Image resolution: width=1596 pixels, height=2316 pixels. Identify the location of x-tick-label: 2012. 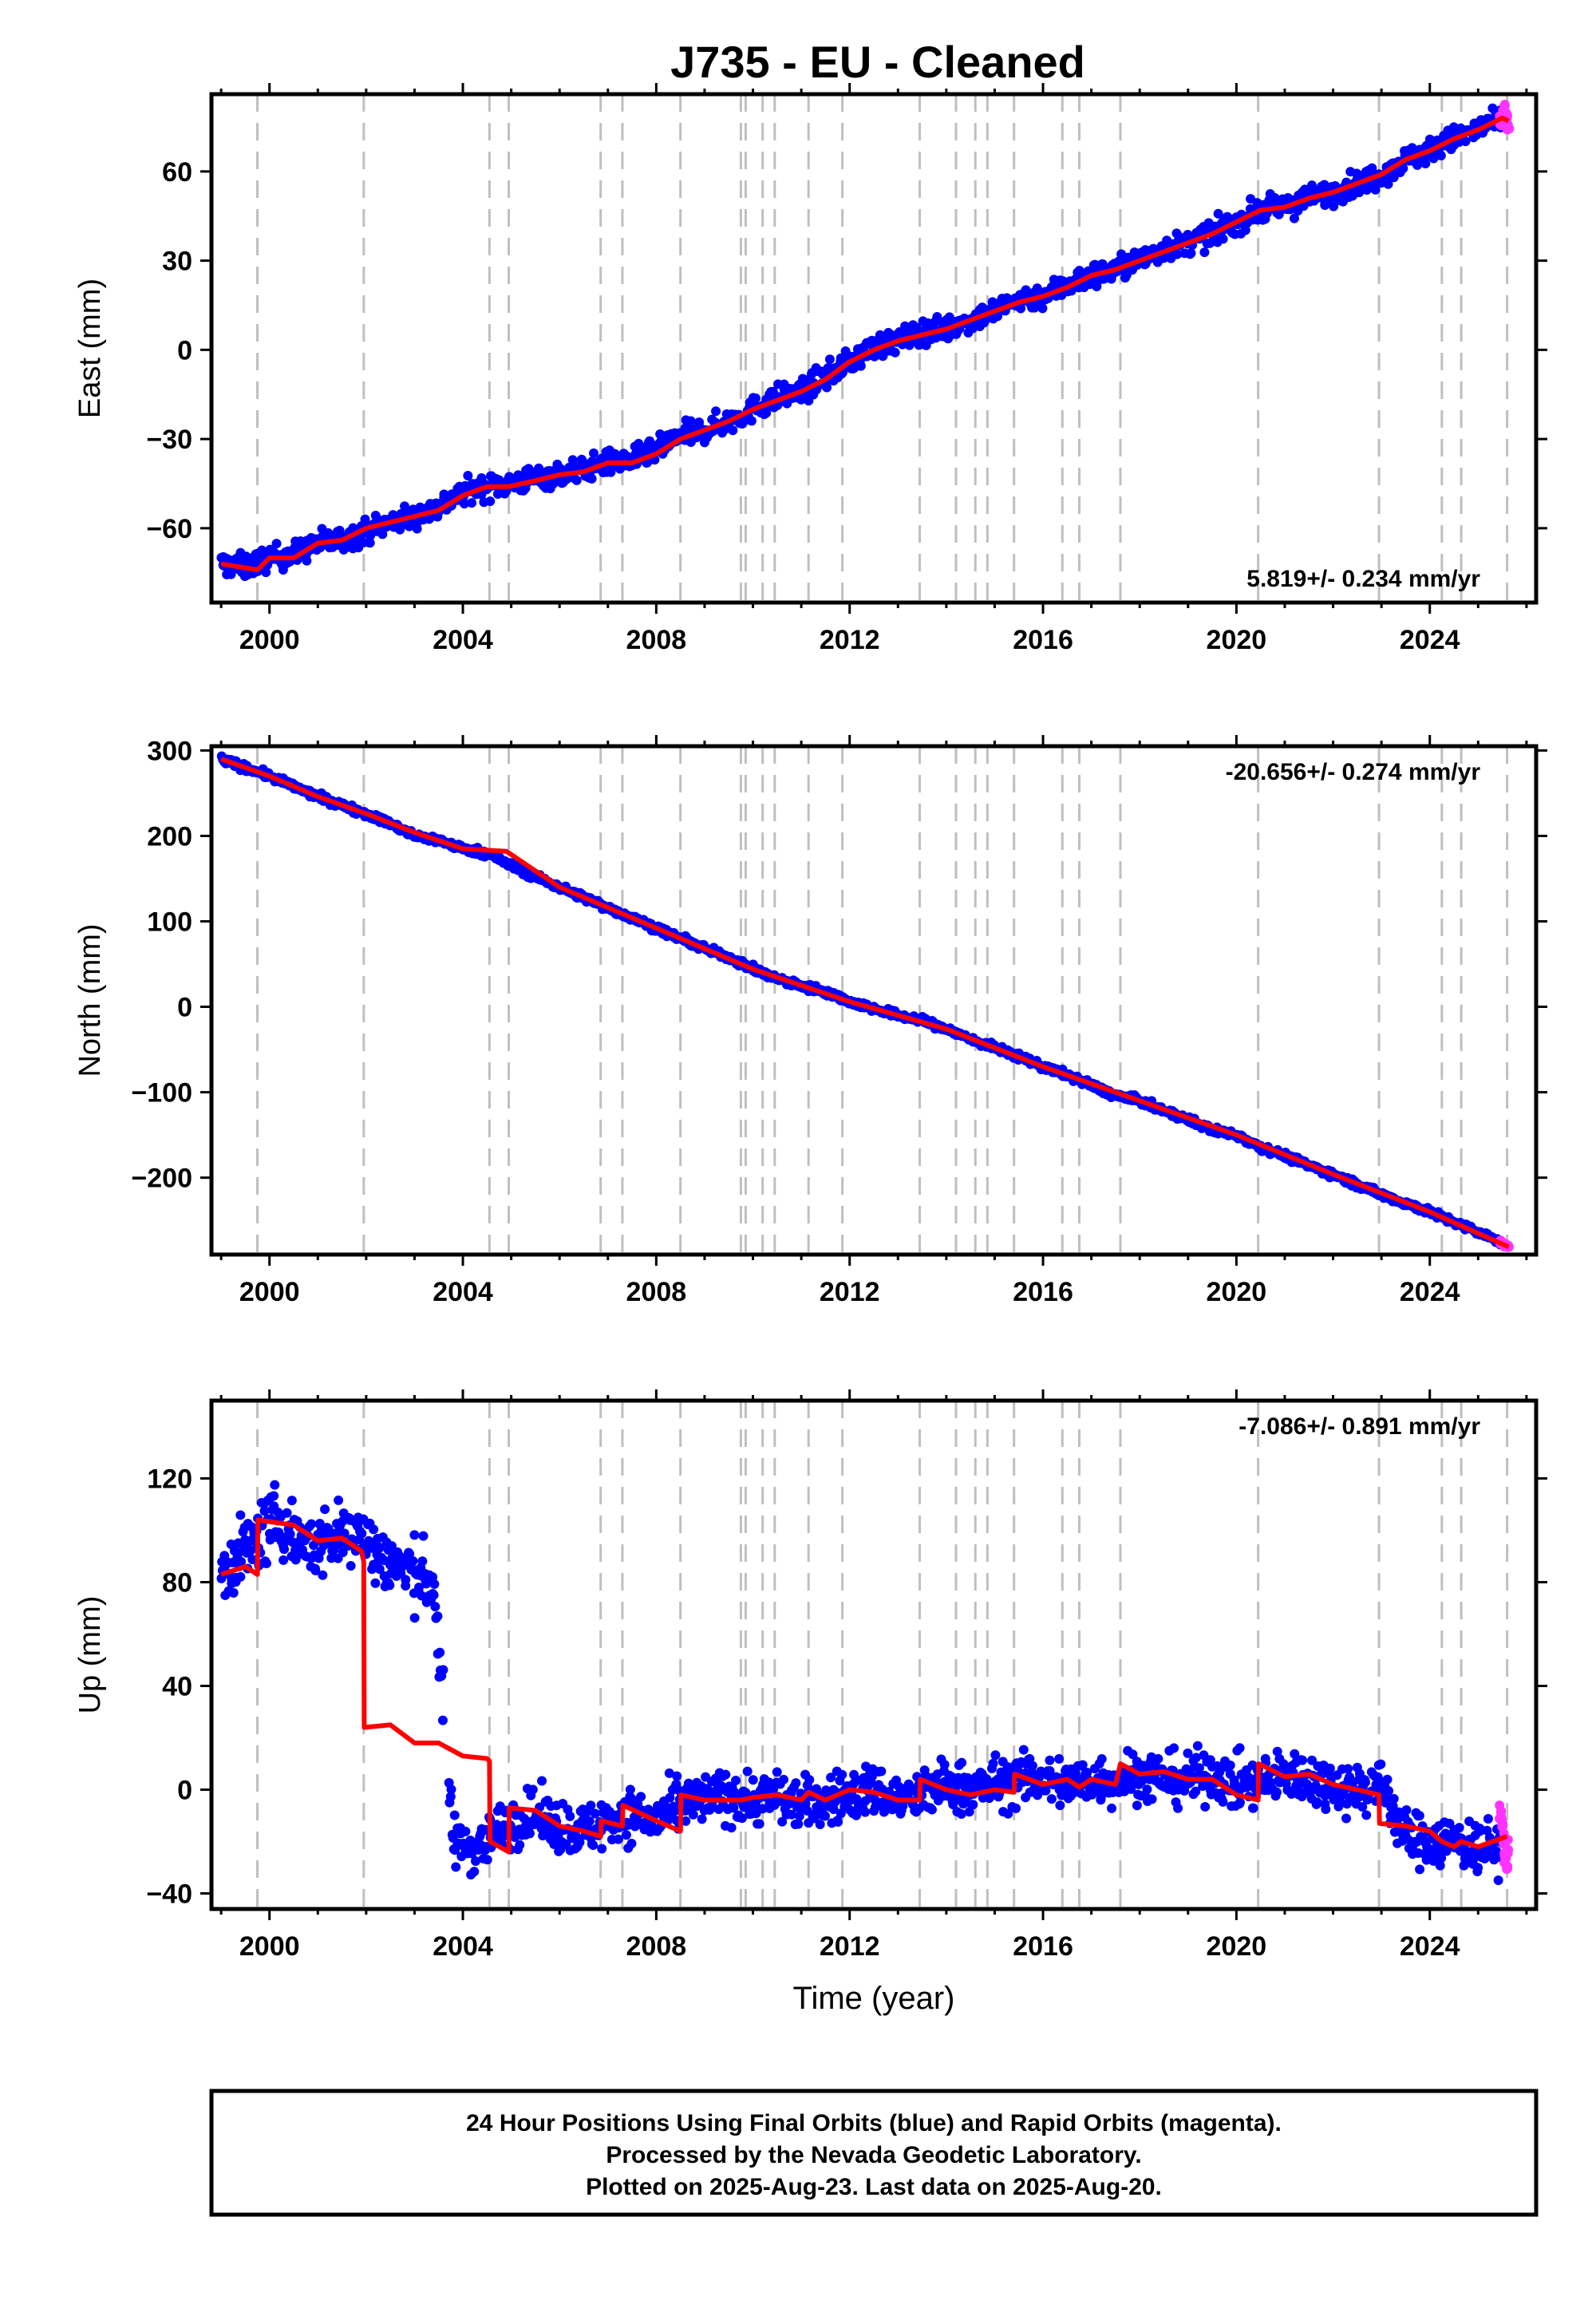
(850, 1947).